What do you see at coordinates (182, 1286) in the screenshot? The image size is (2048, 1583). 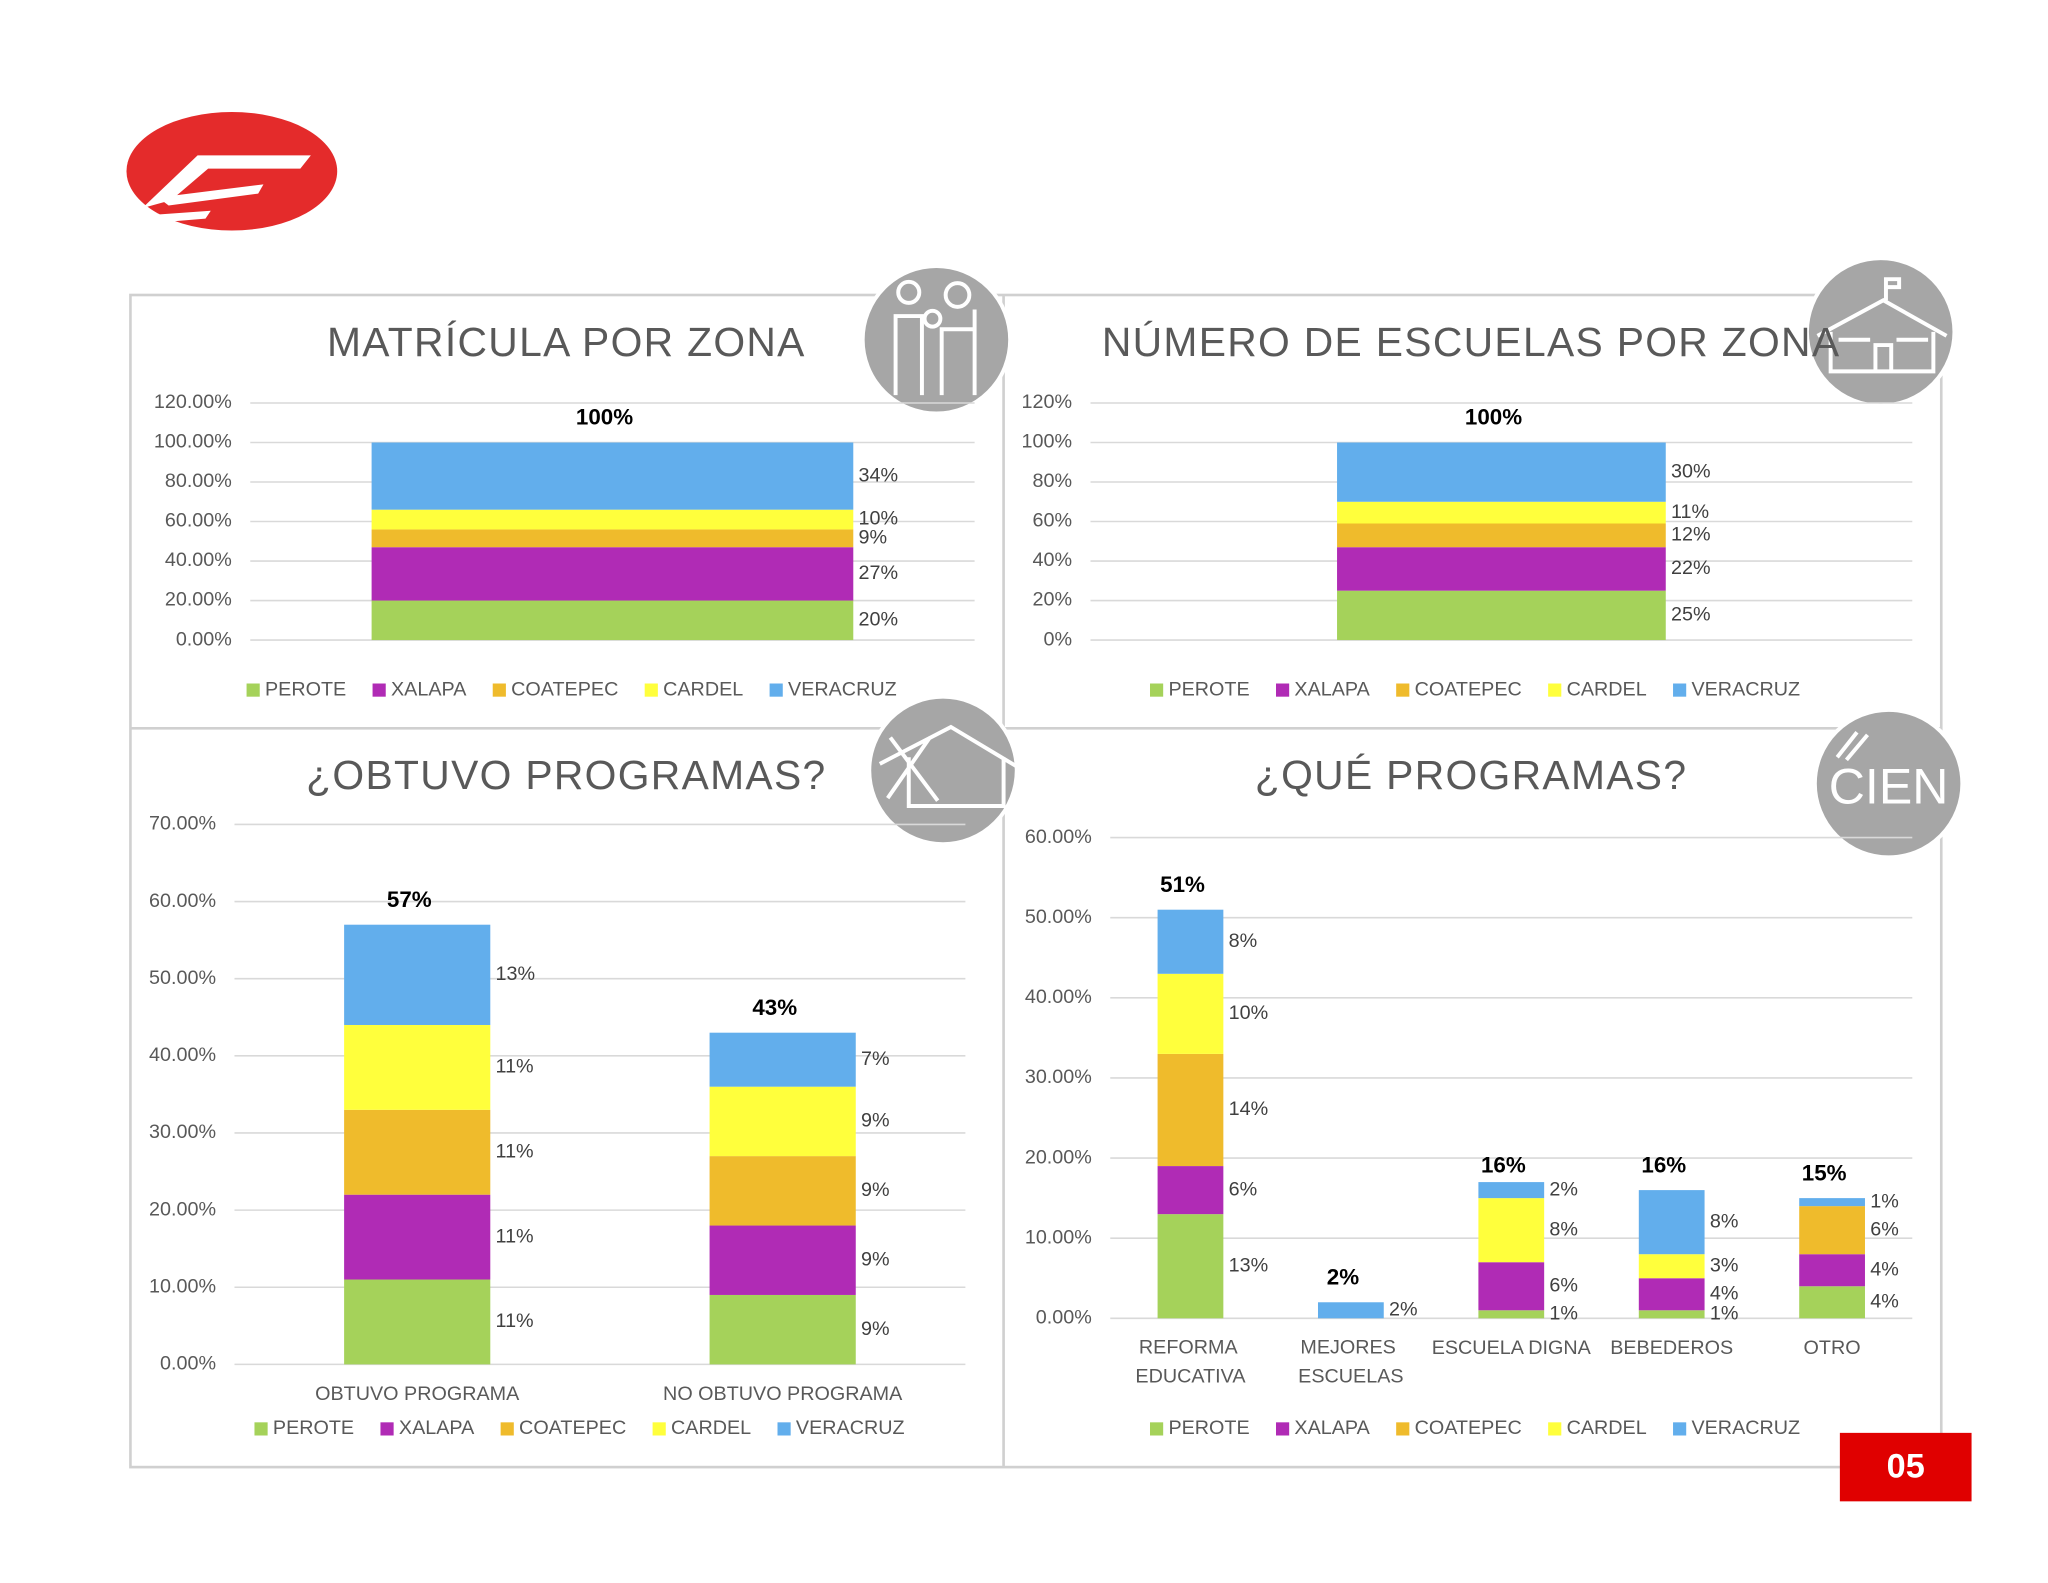 I see `y-tick-label: 10.00%` at bounding box center [182, 1286].